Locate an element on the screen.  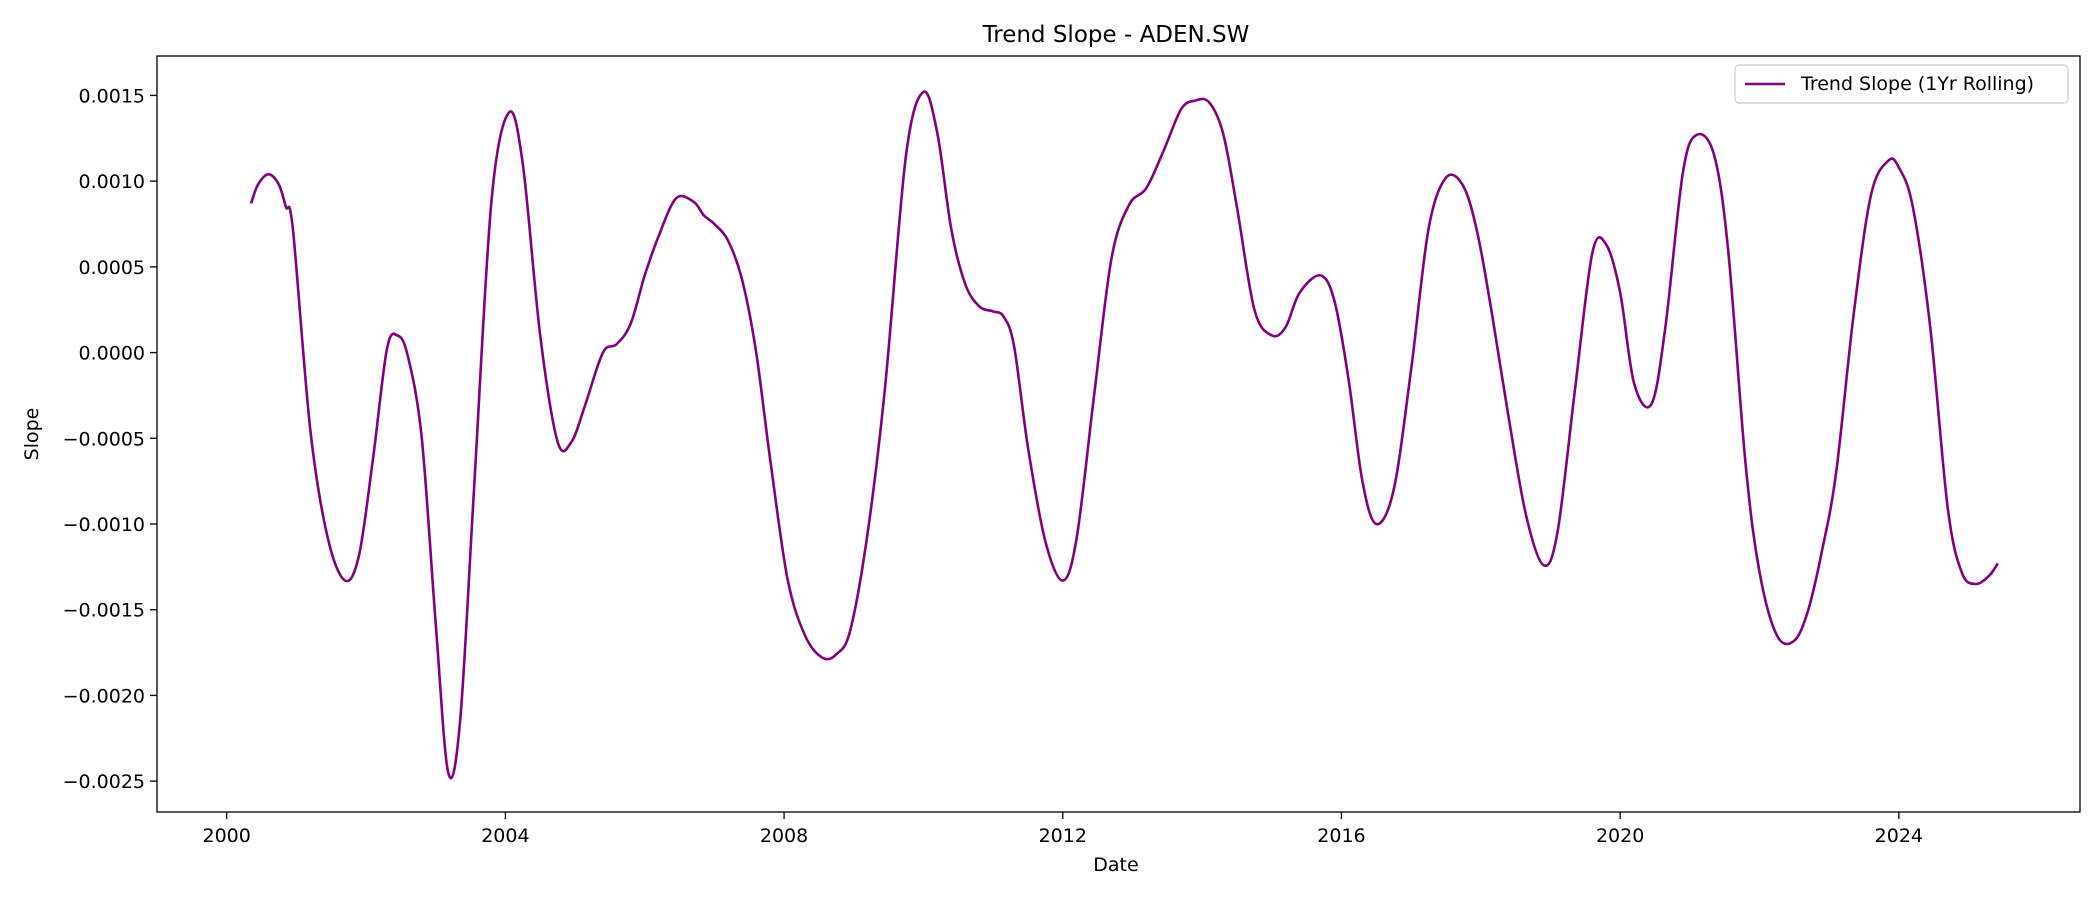
y-tick-label: −0.0010 is located at coordinates (104, 525).